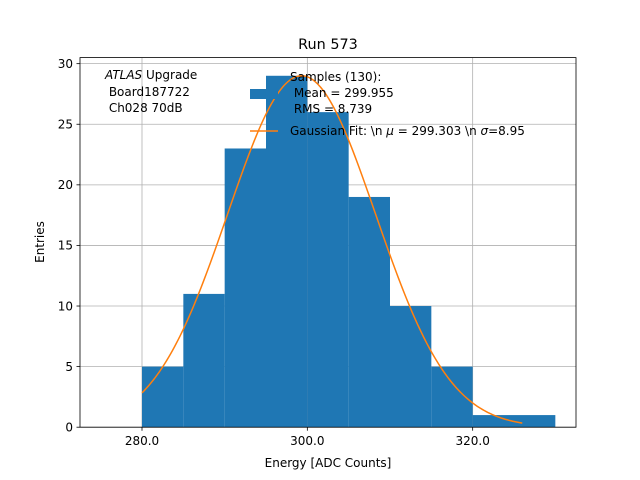 Image resolution: width=640 pixels, height=480 pixels. Describe the element at coordinates (40, 242) in the screenshot. I see `y-axis-label: Entries` at that location.